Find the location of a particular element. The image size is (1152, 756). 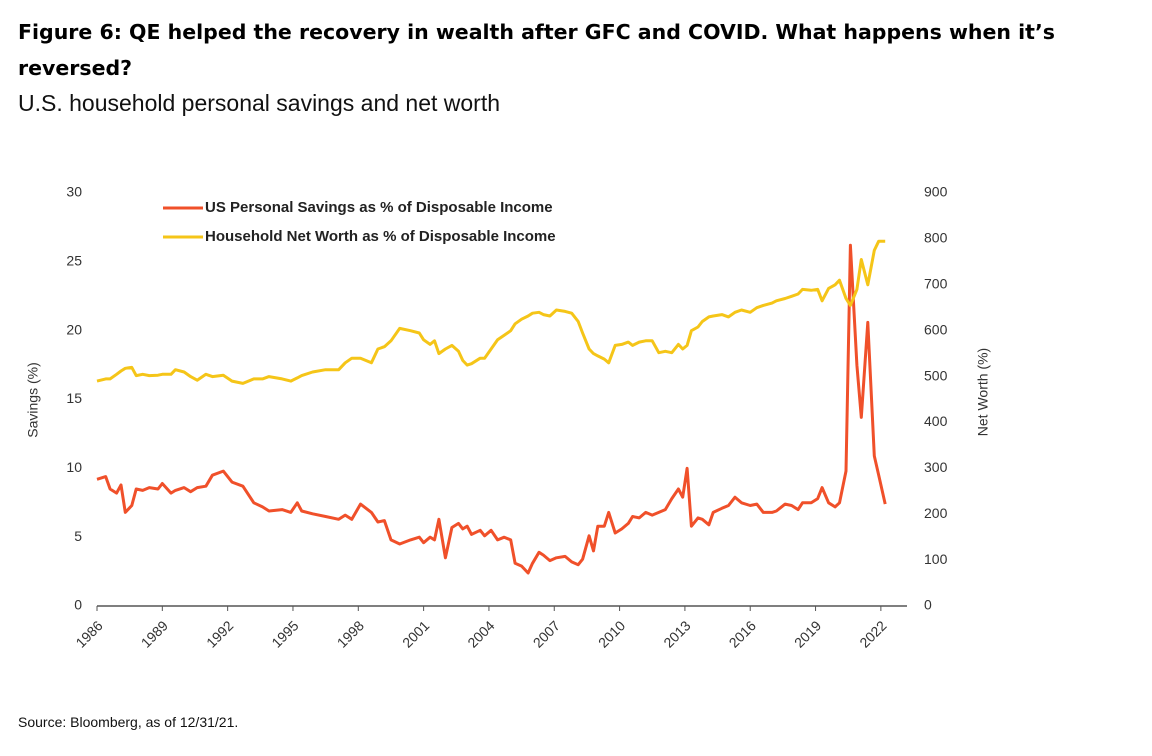

x-tick-label: 2001 is located at coordinates (415, 633).